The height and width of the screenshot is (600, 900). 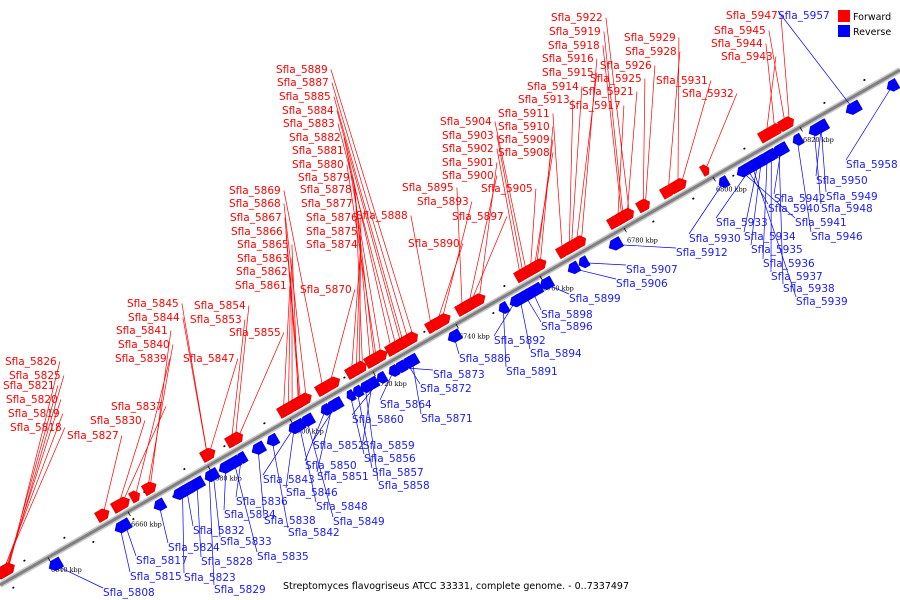 I want to click on forward-gene-label: Sfla_5839, so click(x=141, y=359).